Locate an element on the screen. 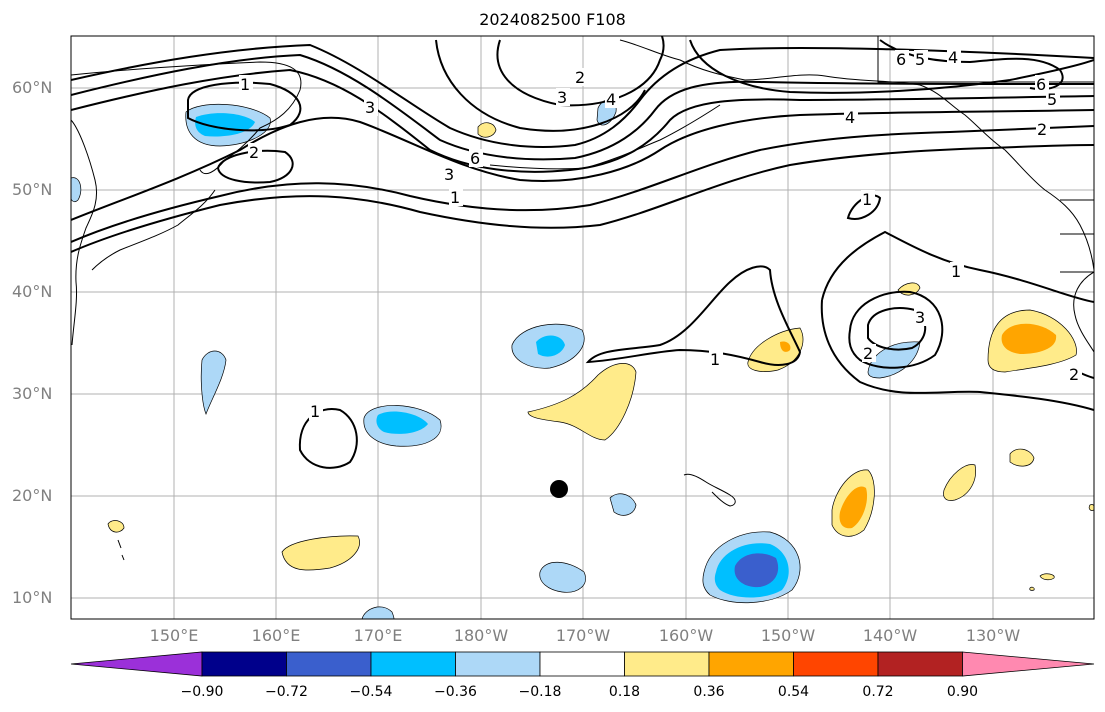 This screenshot has width=1105, height=712. contour-6-jet-inner is located at coordinates (582, 95).